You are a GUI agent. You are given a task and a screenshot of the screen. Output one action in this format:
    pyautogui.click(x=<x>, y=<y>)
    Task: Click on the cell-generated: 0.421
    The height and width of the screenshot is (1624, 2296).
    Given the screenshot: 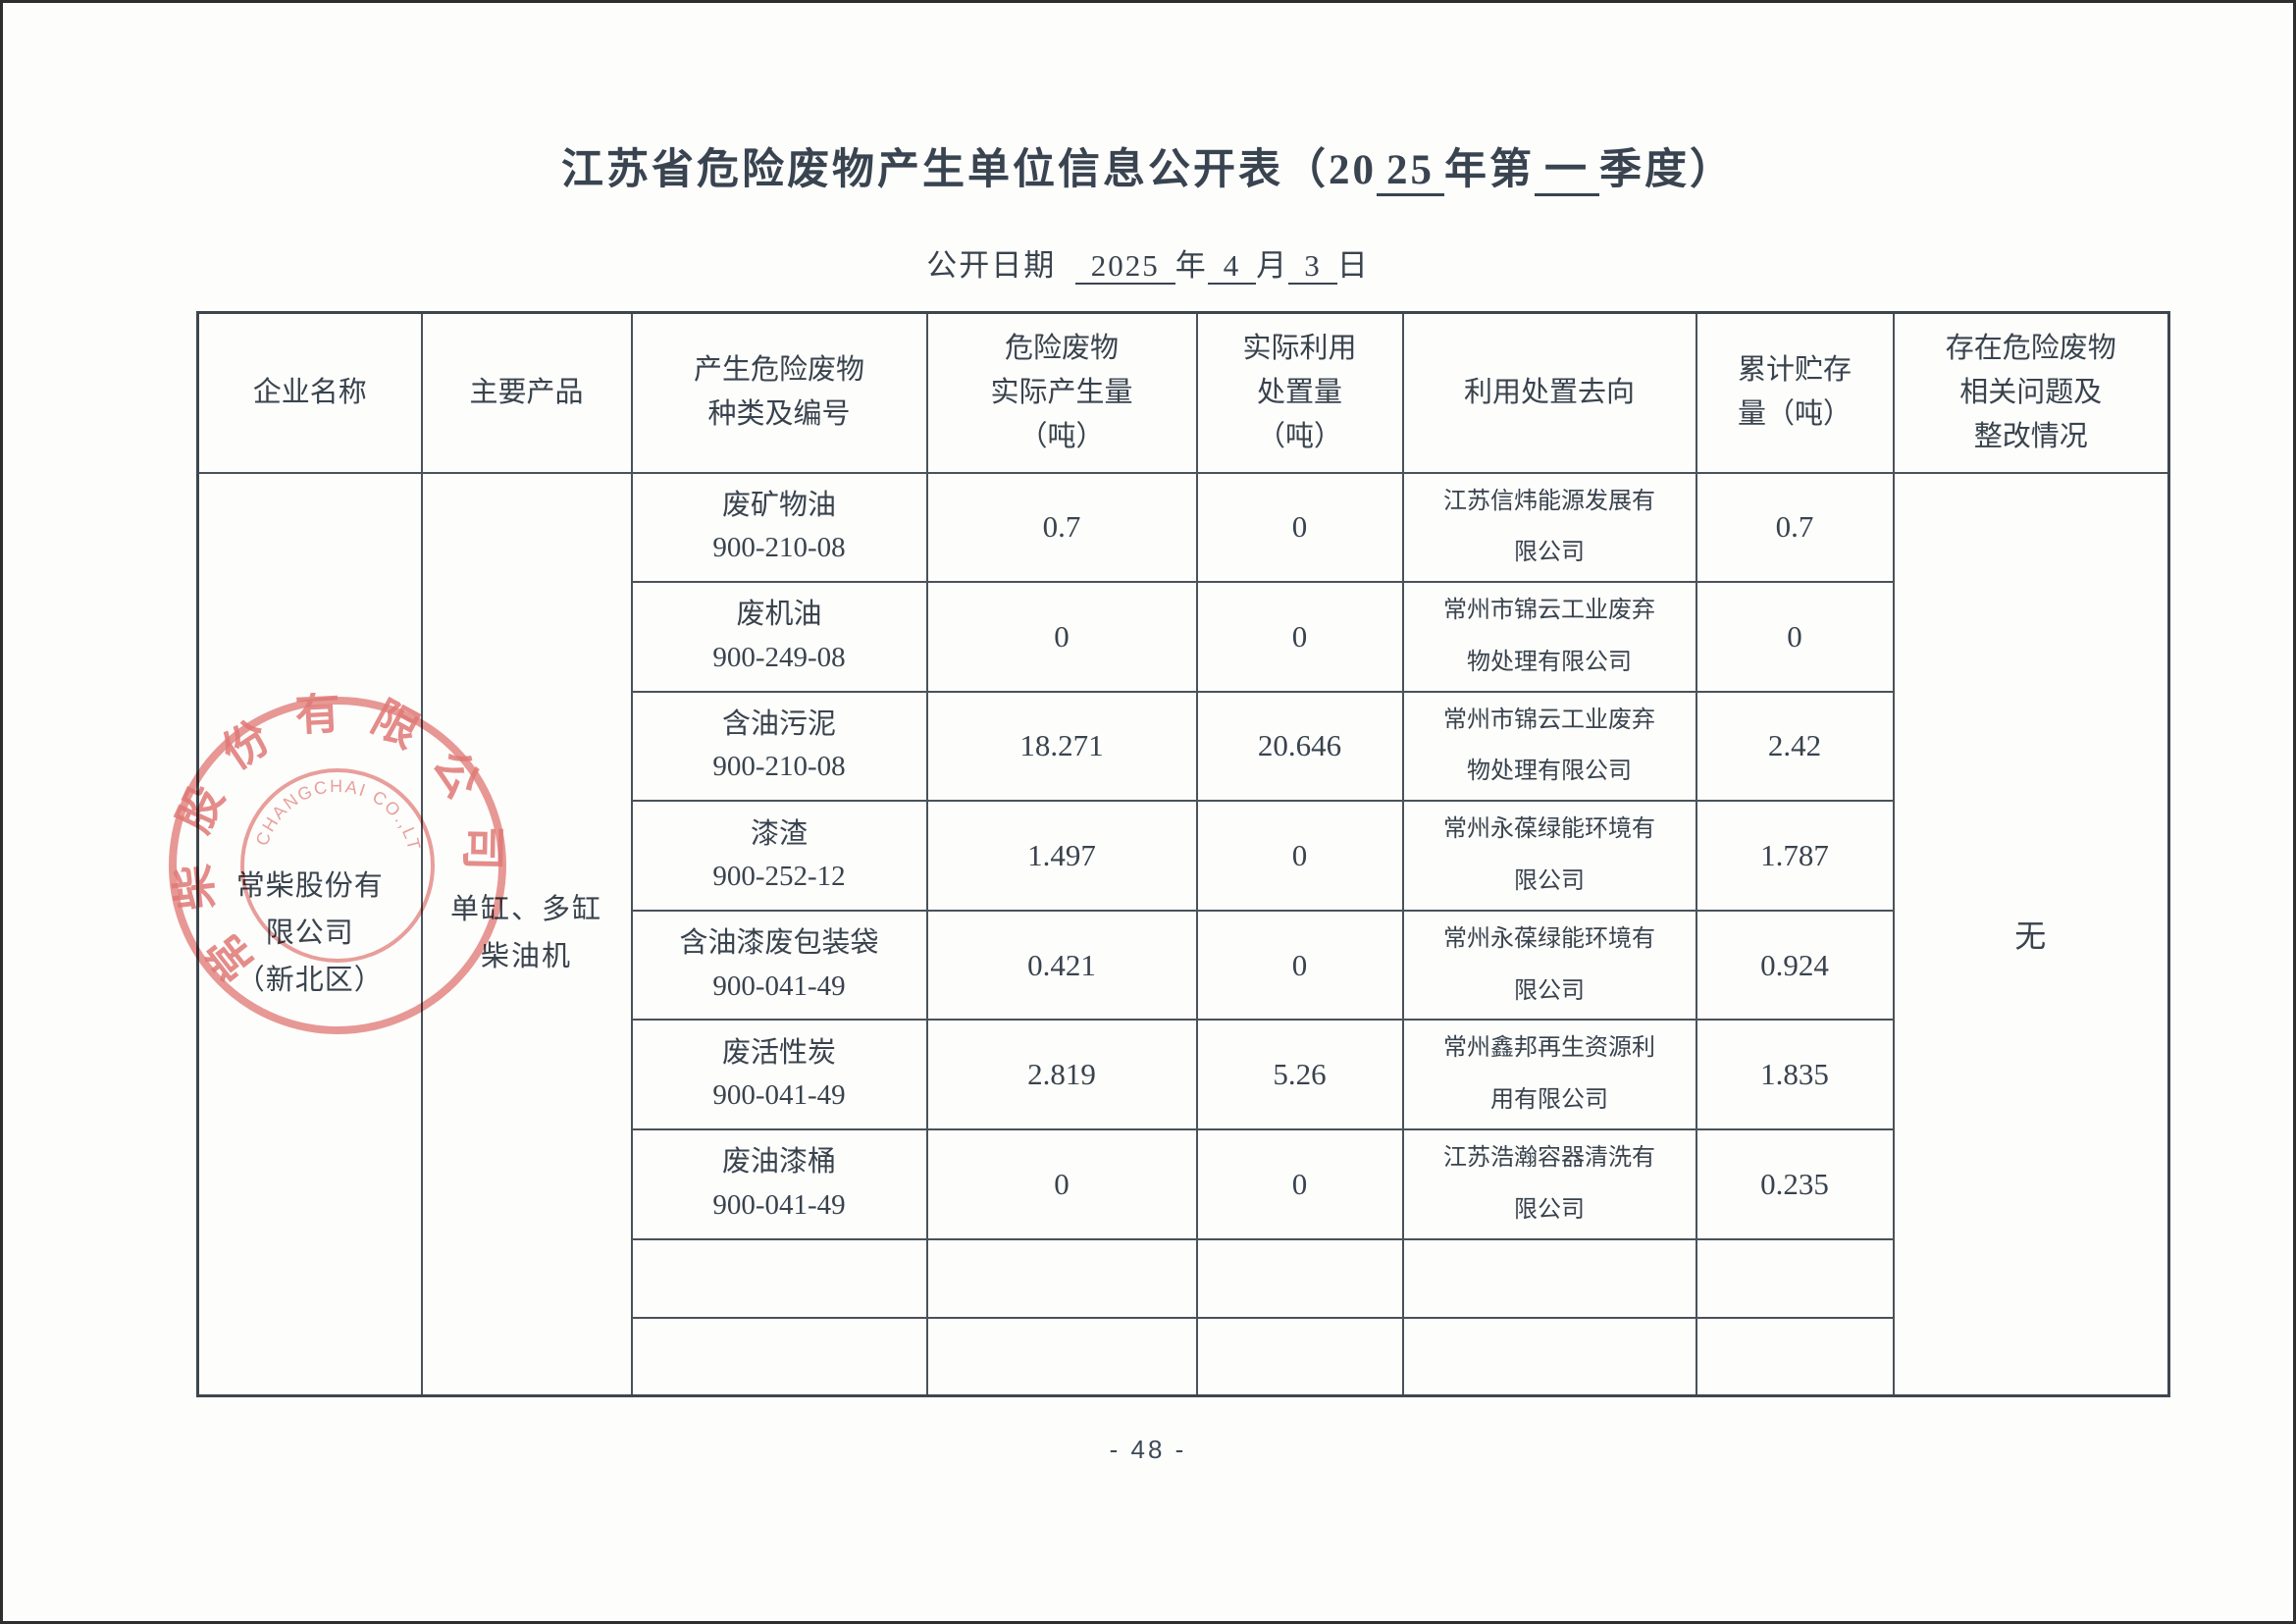 What is the action you would take?
    pyautogui.click(x=1061, y=965)
    